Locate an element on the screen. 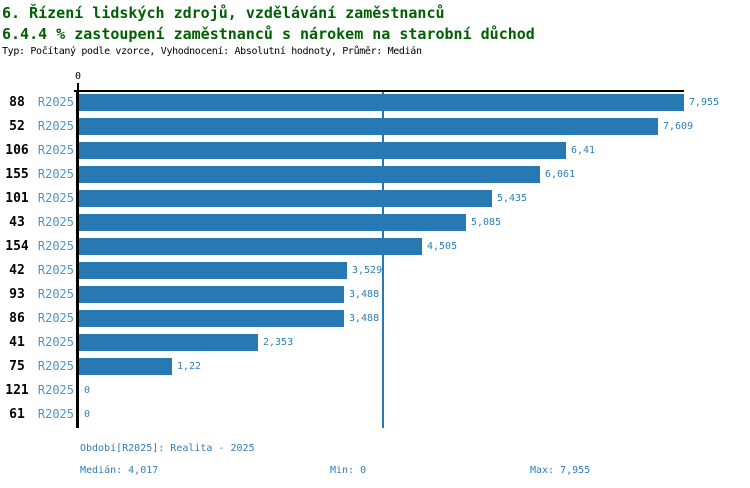  row-category-label: 43 is located at coordinates (17, 222).